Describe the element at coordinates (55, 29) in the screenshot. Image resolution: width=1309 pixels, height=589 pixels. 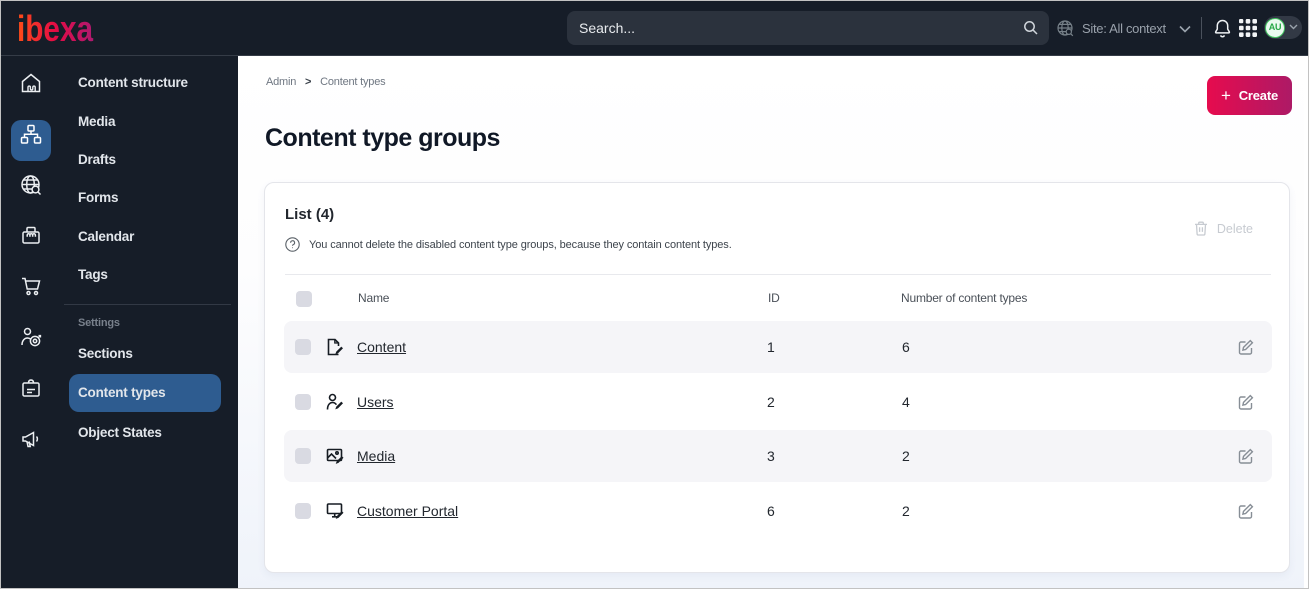
I see `svg-text: ibexa` at that location.